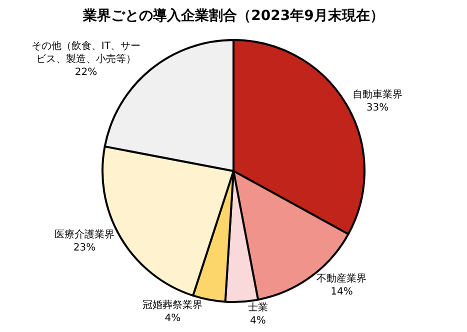  What do you see at coordinates (377, 108) in the screenshot?
I see `data-label: 33%` at bounding box center [377, 108].